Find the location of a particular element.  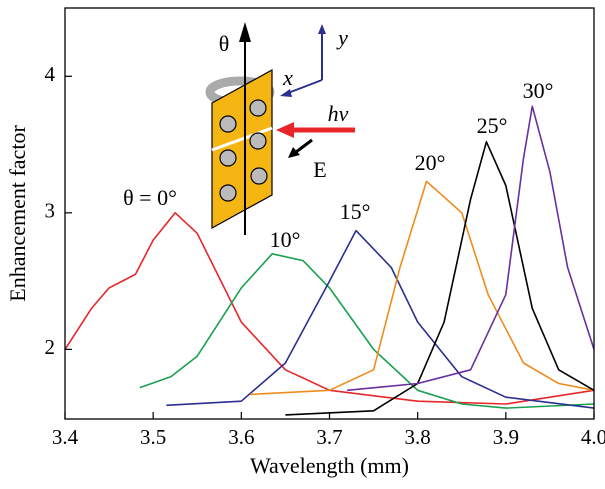

series-label: 30° is located at coordinates (538, 90).